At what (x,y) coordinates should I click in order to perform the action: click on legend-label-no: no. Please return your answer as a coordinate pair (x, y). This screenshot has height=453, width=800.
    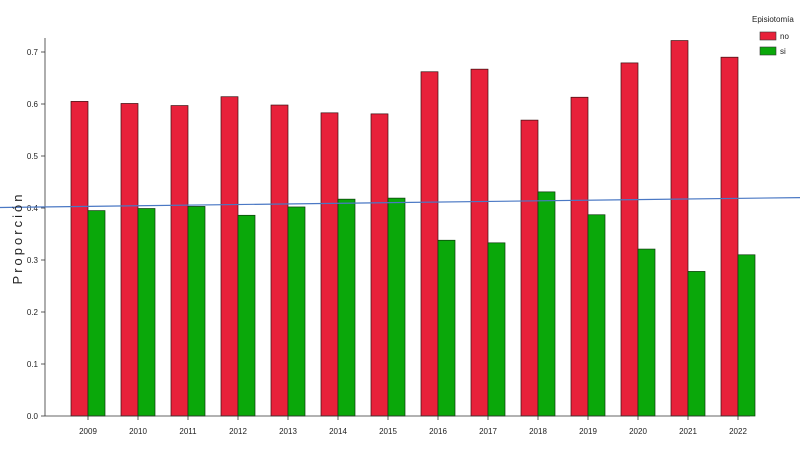
    Looking at the image, I should click on (784, 36).